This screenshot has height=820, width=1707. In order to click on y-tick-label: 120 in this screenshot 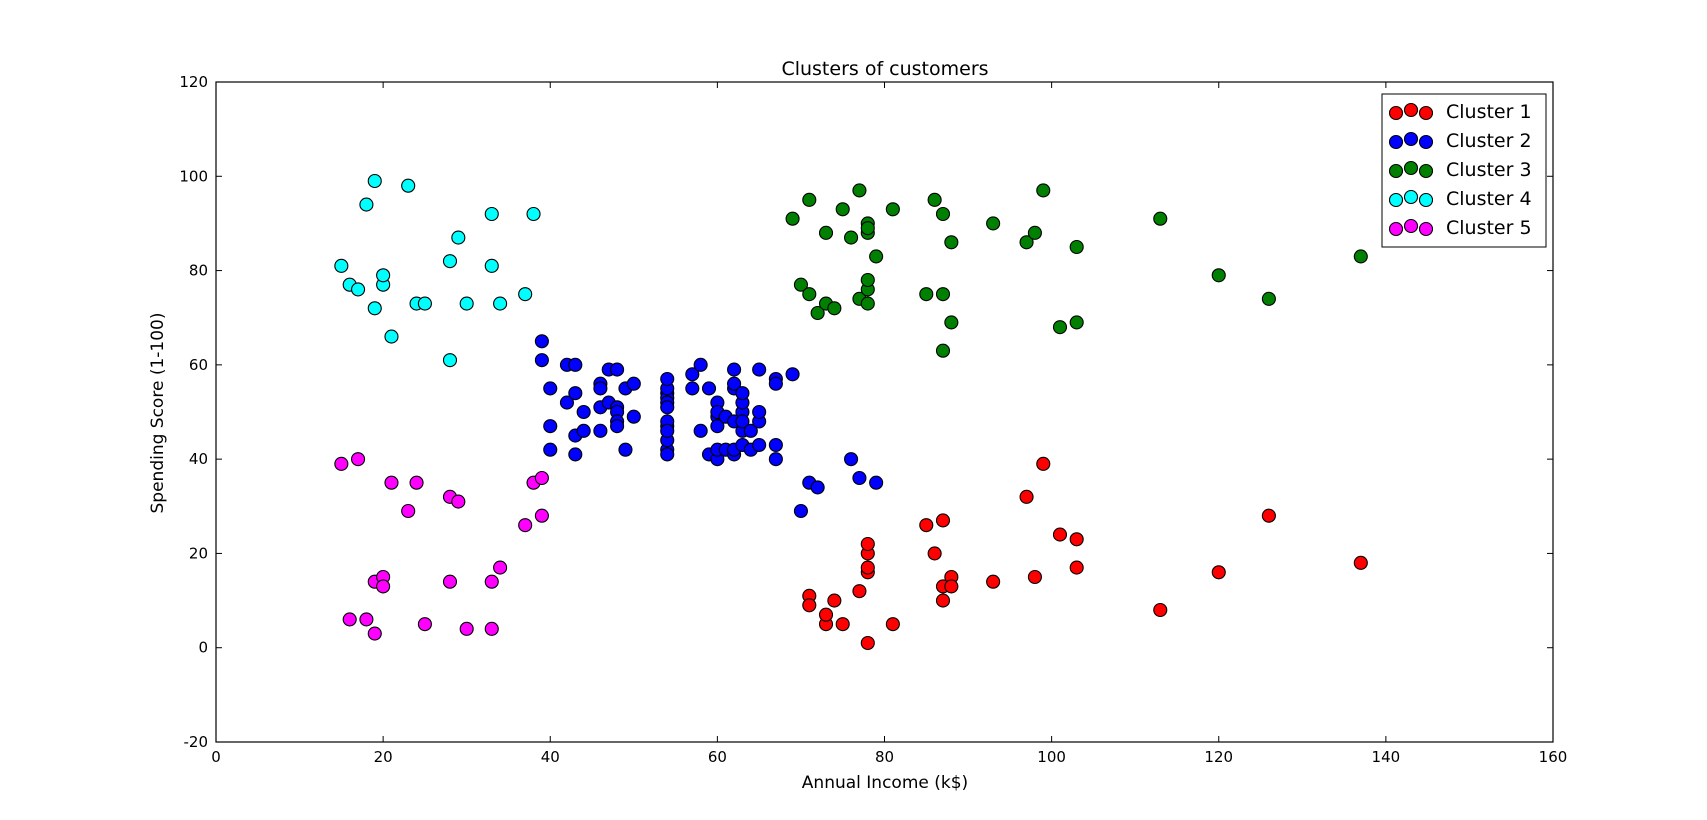, I will do `click(193, 82)`.